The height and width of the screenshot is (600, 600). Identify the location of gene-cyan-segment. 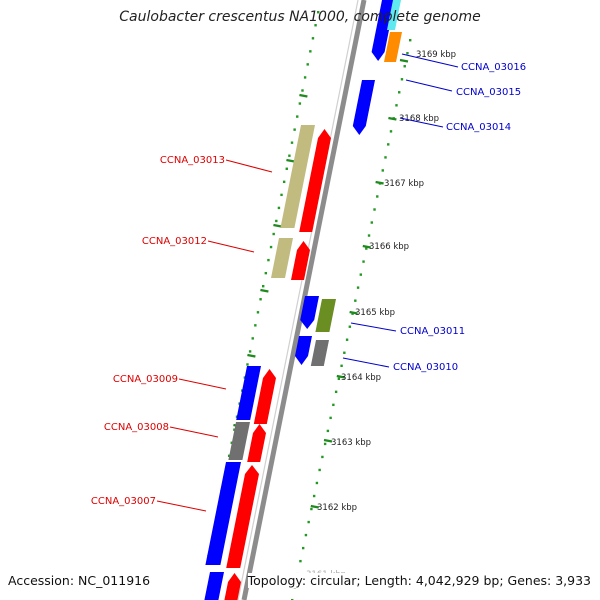
(394, 15).